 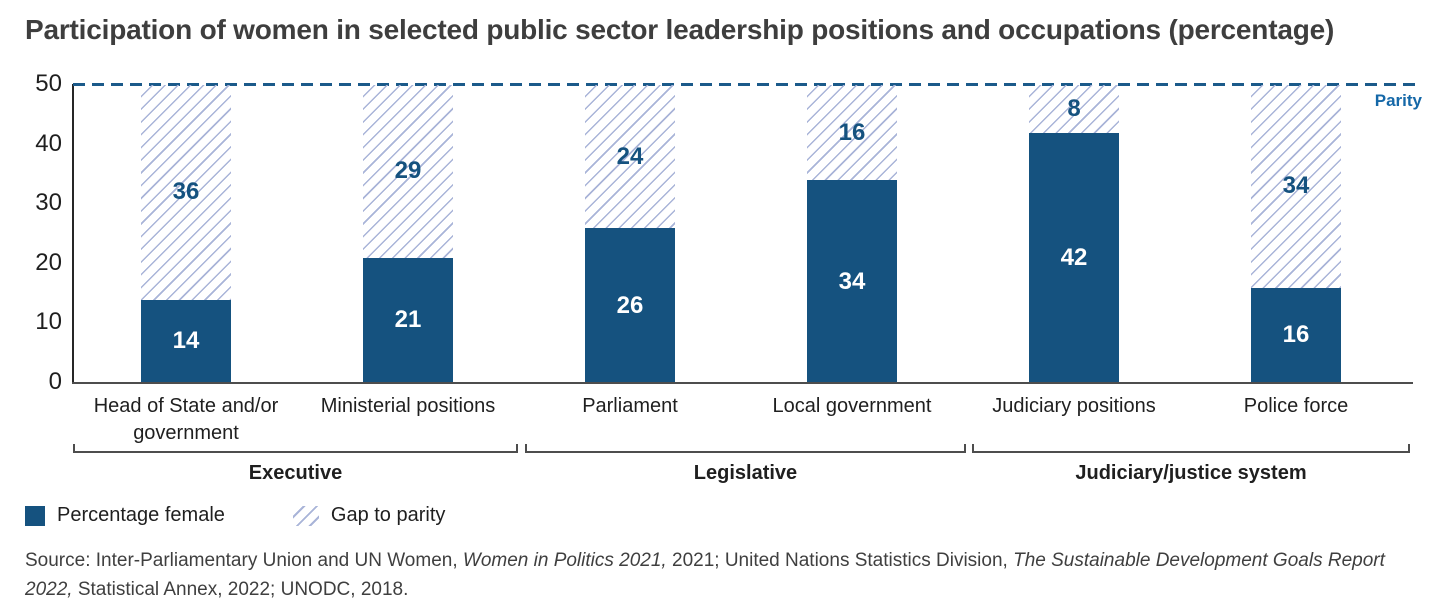 I want to click on bar-5: 8 42, so click(x=1074, y=234).